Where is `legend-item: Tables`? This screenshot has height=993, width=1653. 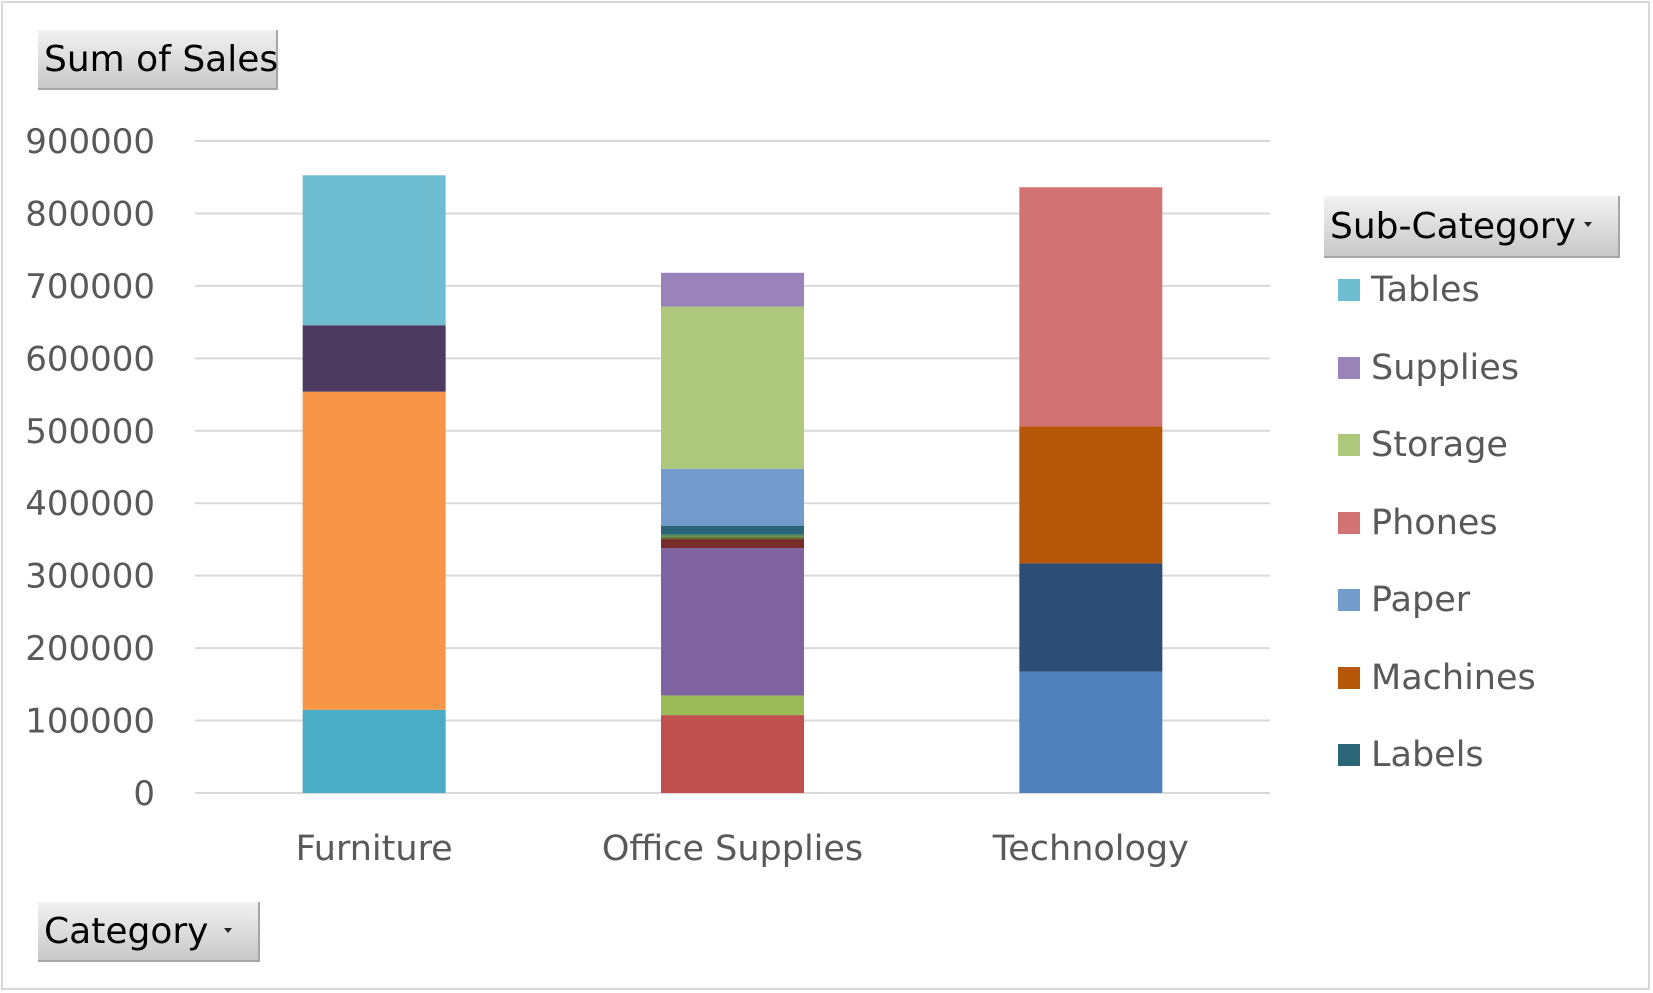
legend-item: Tables is located at coordinates (1409, 290).